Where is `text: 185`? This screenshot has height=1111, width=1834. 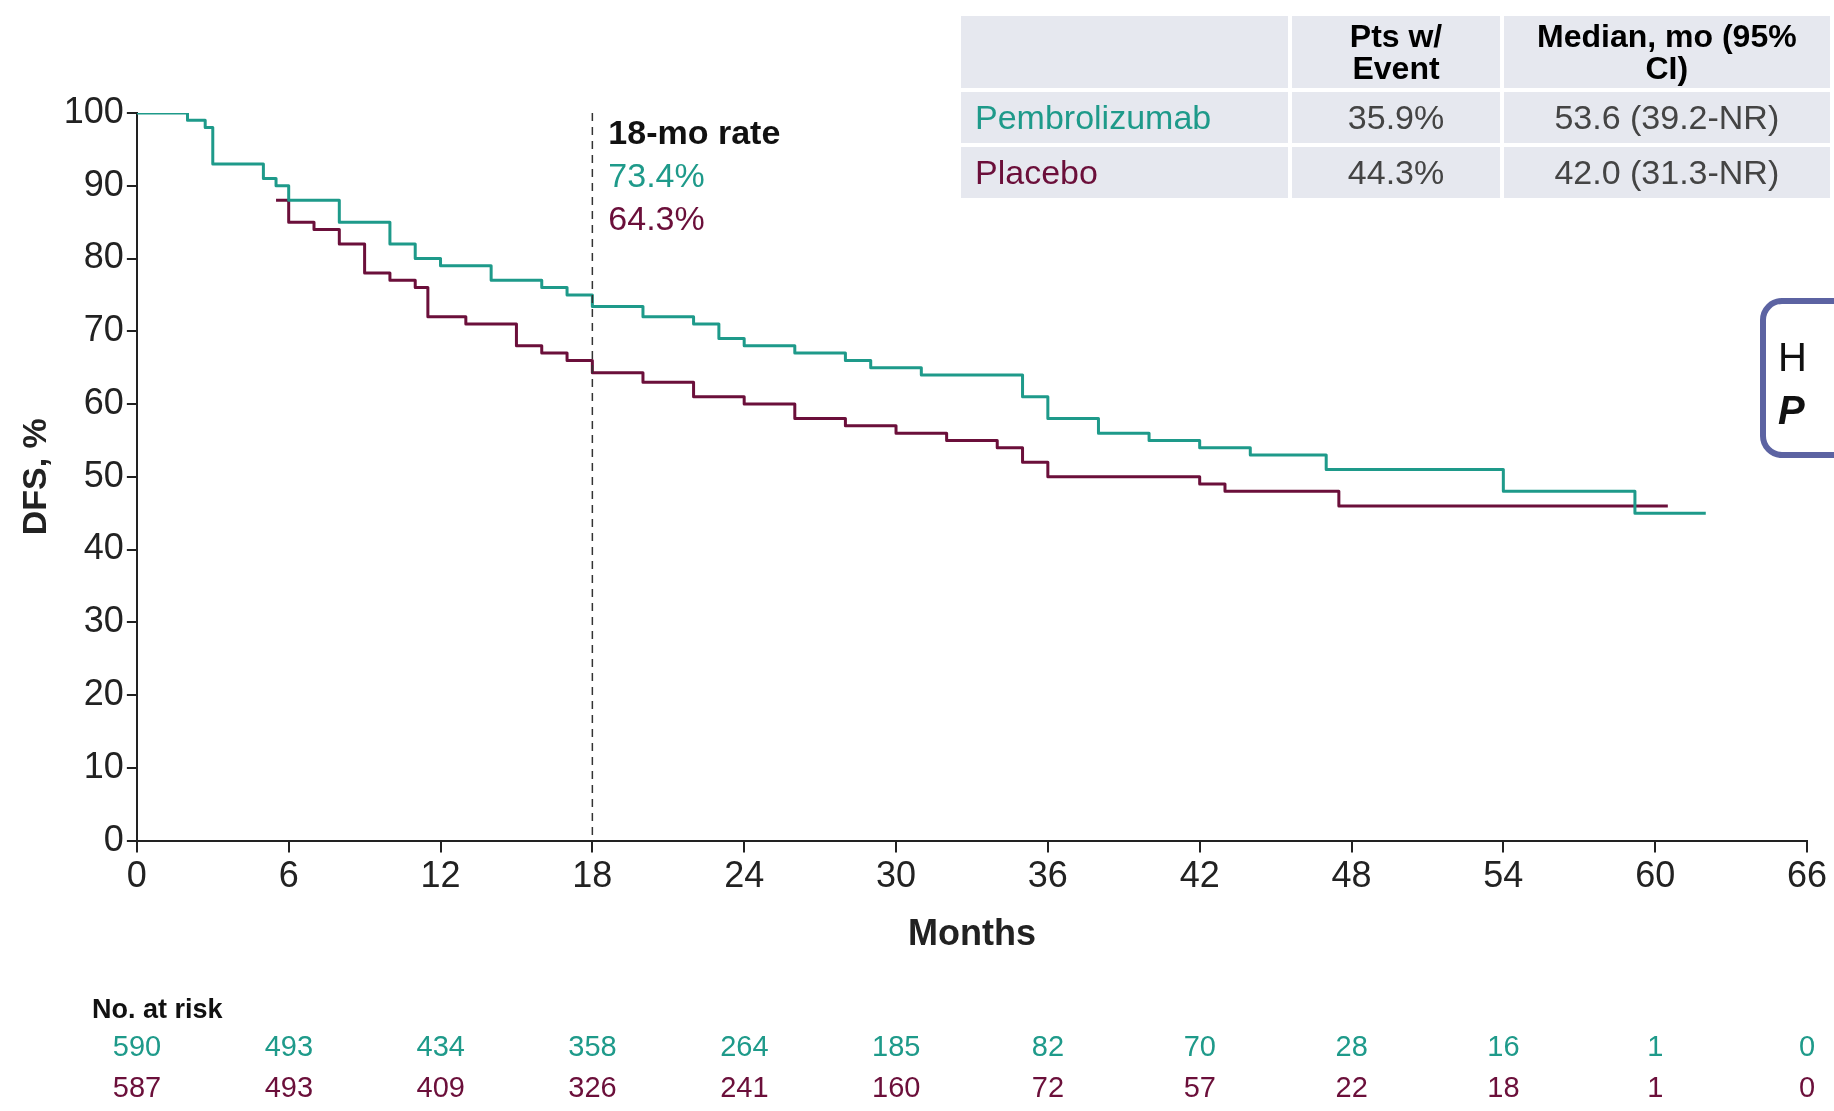 text: 185 is located at coordinates (896, 1046).